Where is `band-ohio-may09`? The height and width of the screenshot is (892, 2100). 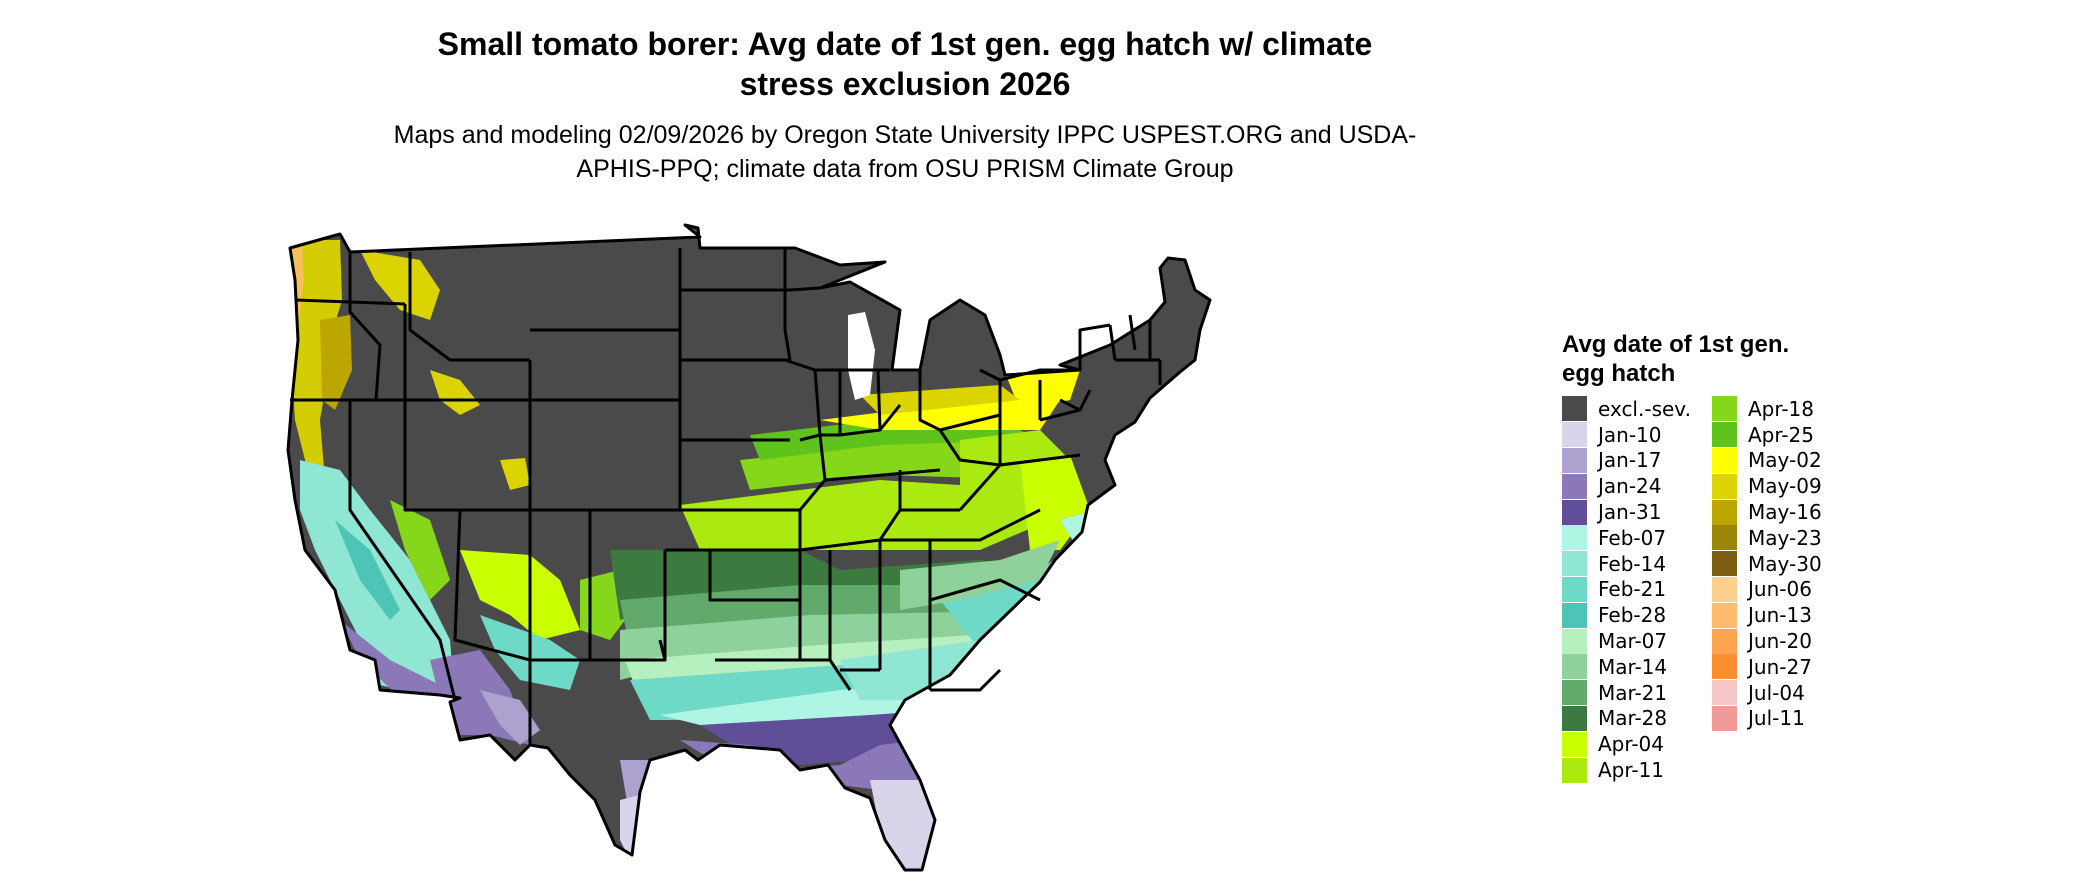
band-ohio-may09 is located at coordinates (940, 400).